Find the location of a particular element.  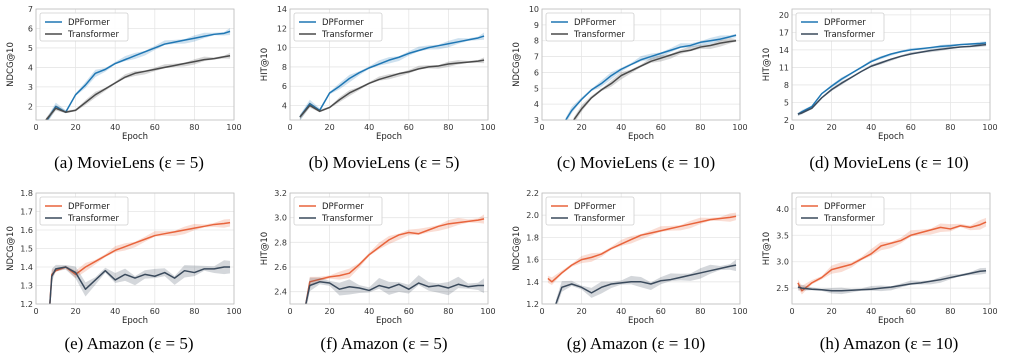

y-tick-label: 3.0 is located at coordinates (782, 262).